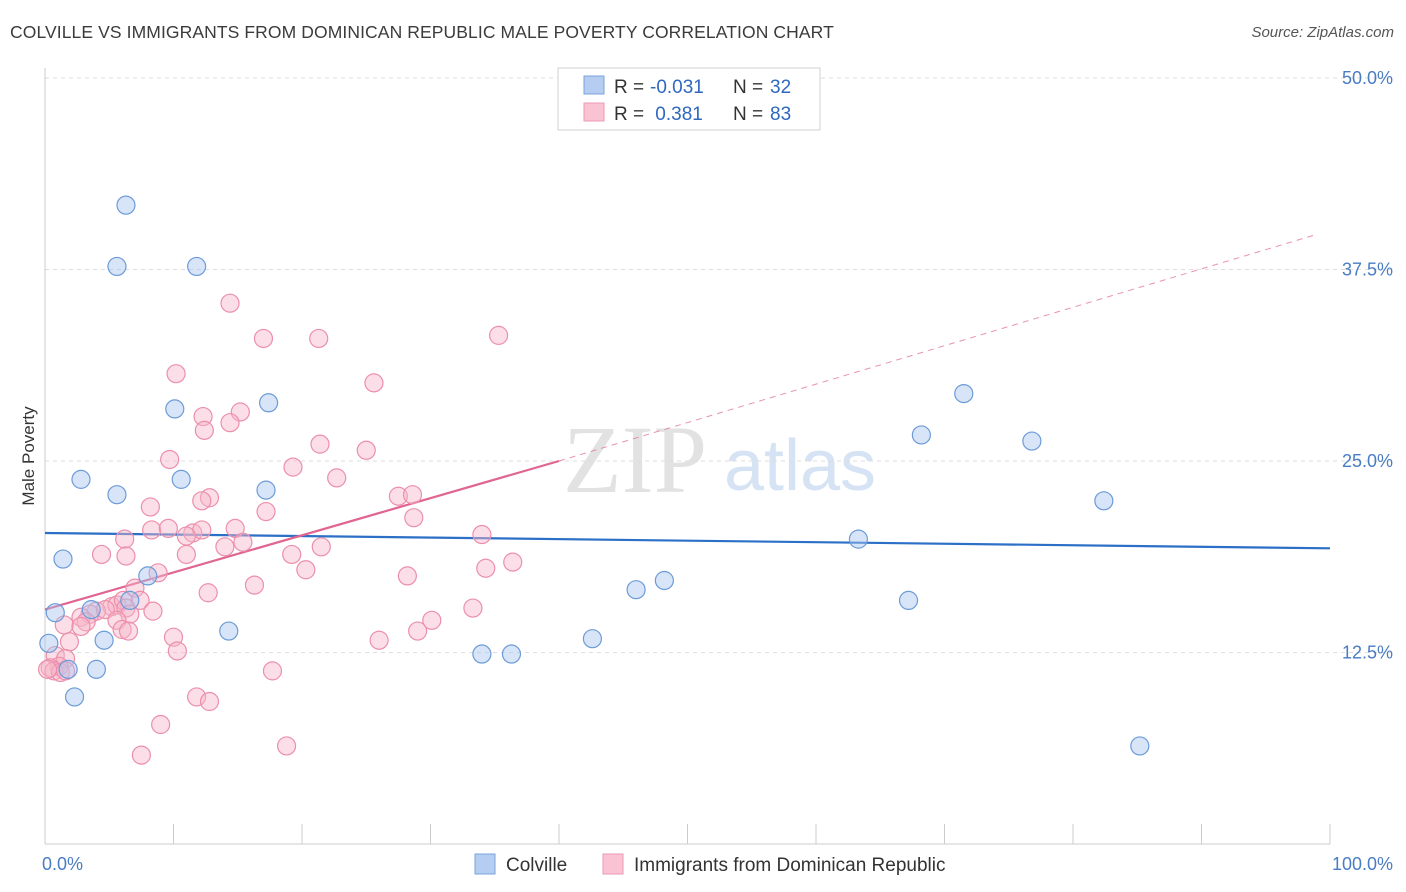 The width and height of the screenshot is (1406, 892). What do you see at coordinates (629, 87) in the screenshot?
I see `legend-r-label-1: R =` at bounding box center [629, 87].